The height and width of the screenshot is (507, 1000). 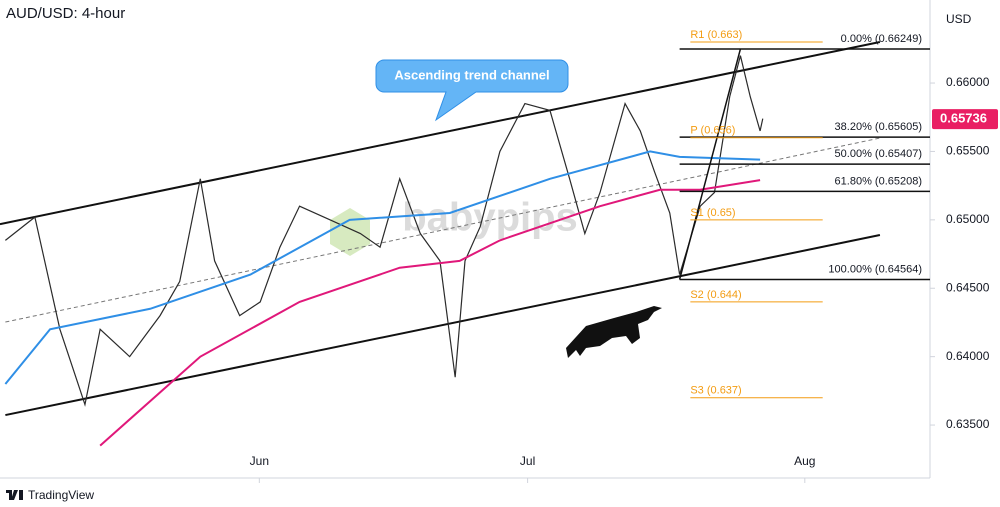 I want to click on brand-logo, so click(x=14, y=495).